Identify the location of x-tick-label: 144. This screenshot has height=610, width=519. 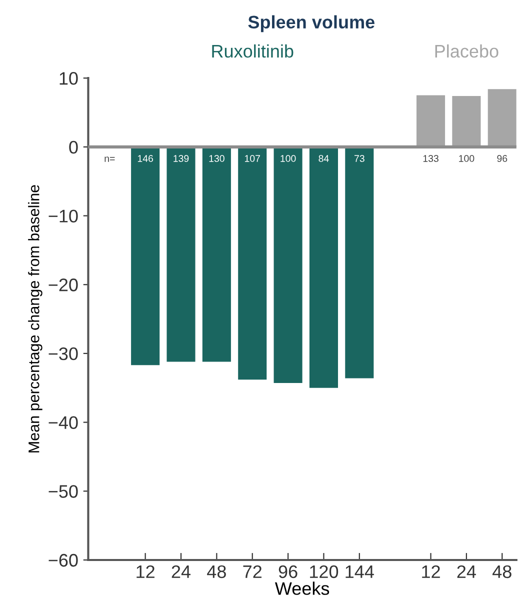
(360, 572).